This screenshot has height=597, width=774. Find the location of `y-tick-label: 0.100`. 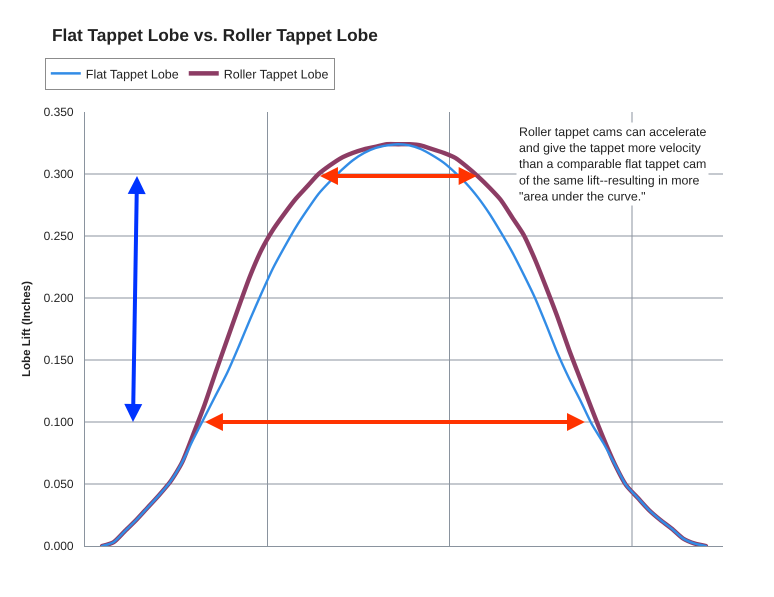

y-tick-label: 0.100 is located at coordinates (59, 422).